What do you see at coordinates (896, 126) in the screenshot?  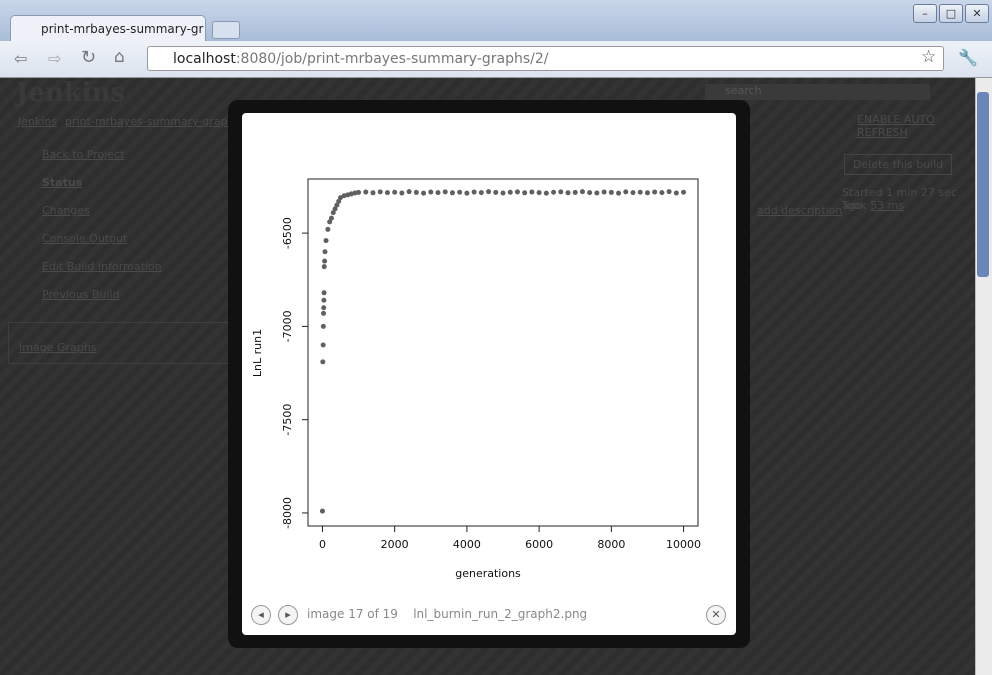 I see `auto-refresh-link: ENABLE AUTO REFRESH` at bounding box center [896, 126].